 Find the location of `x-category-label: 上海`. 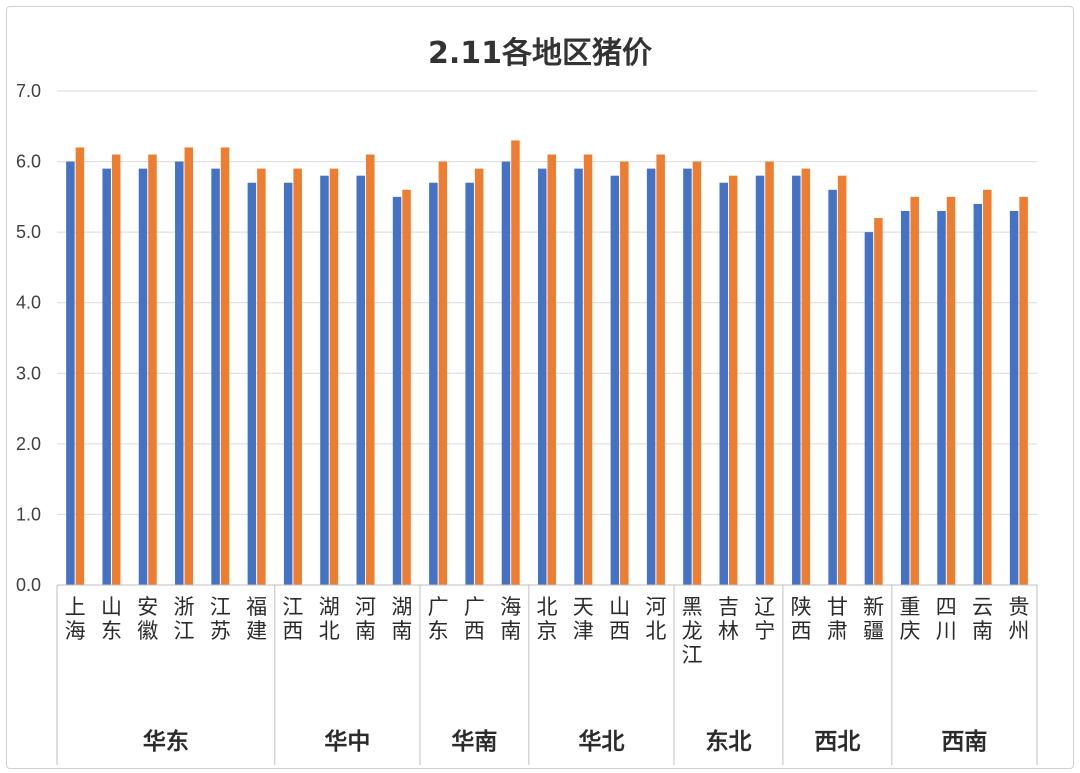

x-category-label: 上海 is located at coordinates (75, 619).